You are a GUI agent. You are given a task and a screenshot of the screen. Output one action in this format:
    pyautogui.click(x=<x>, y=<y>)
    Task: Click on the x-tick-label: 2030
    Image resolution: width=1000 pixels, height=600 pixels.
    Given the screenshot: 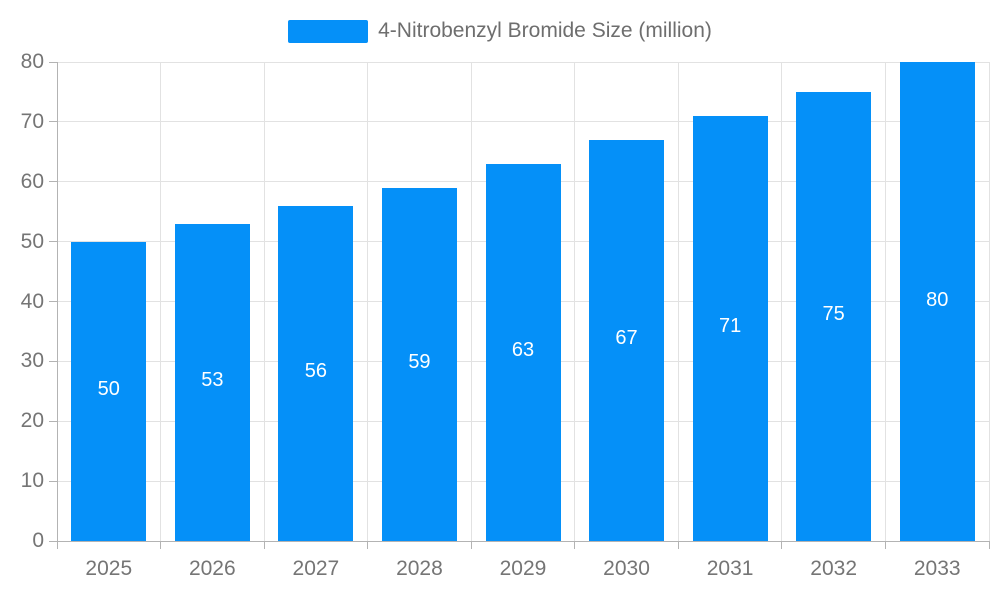 What is the action you would take?
    pyautogui.click(x=626, y=568)
    